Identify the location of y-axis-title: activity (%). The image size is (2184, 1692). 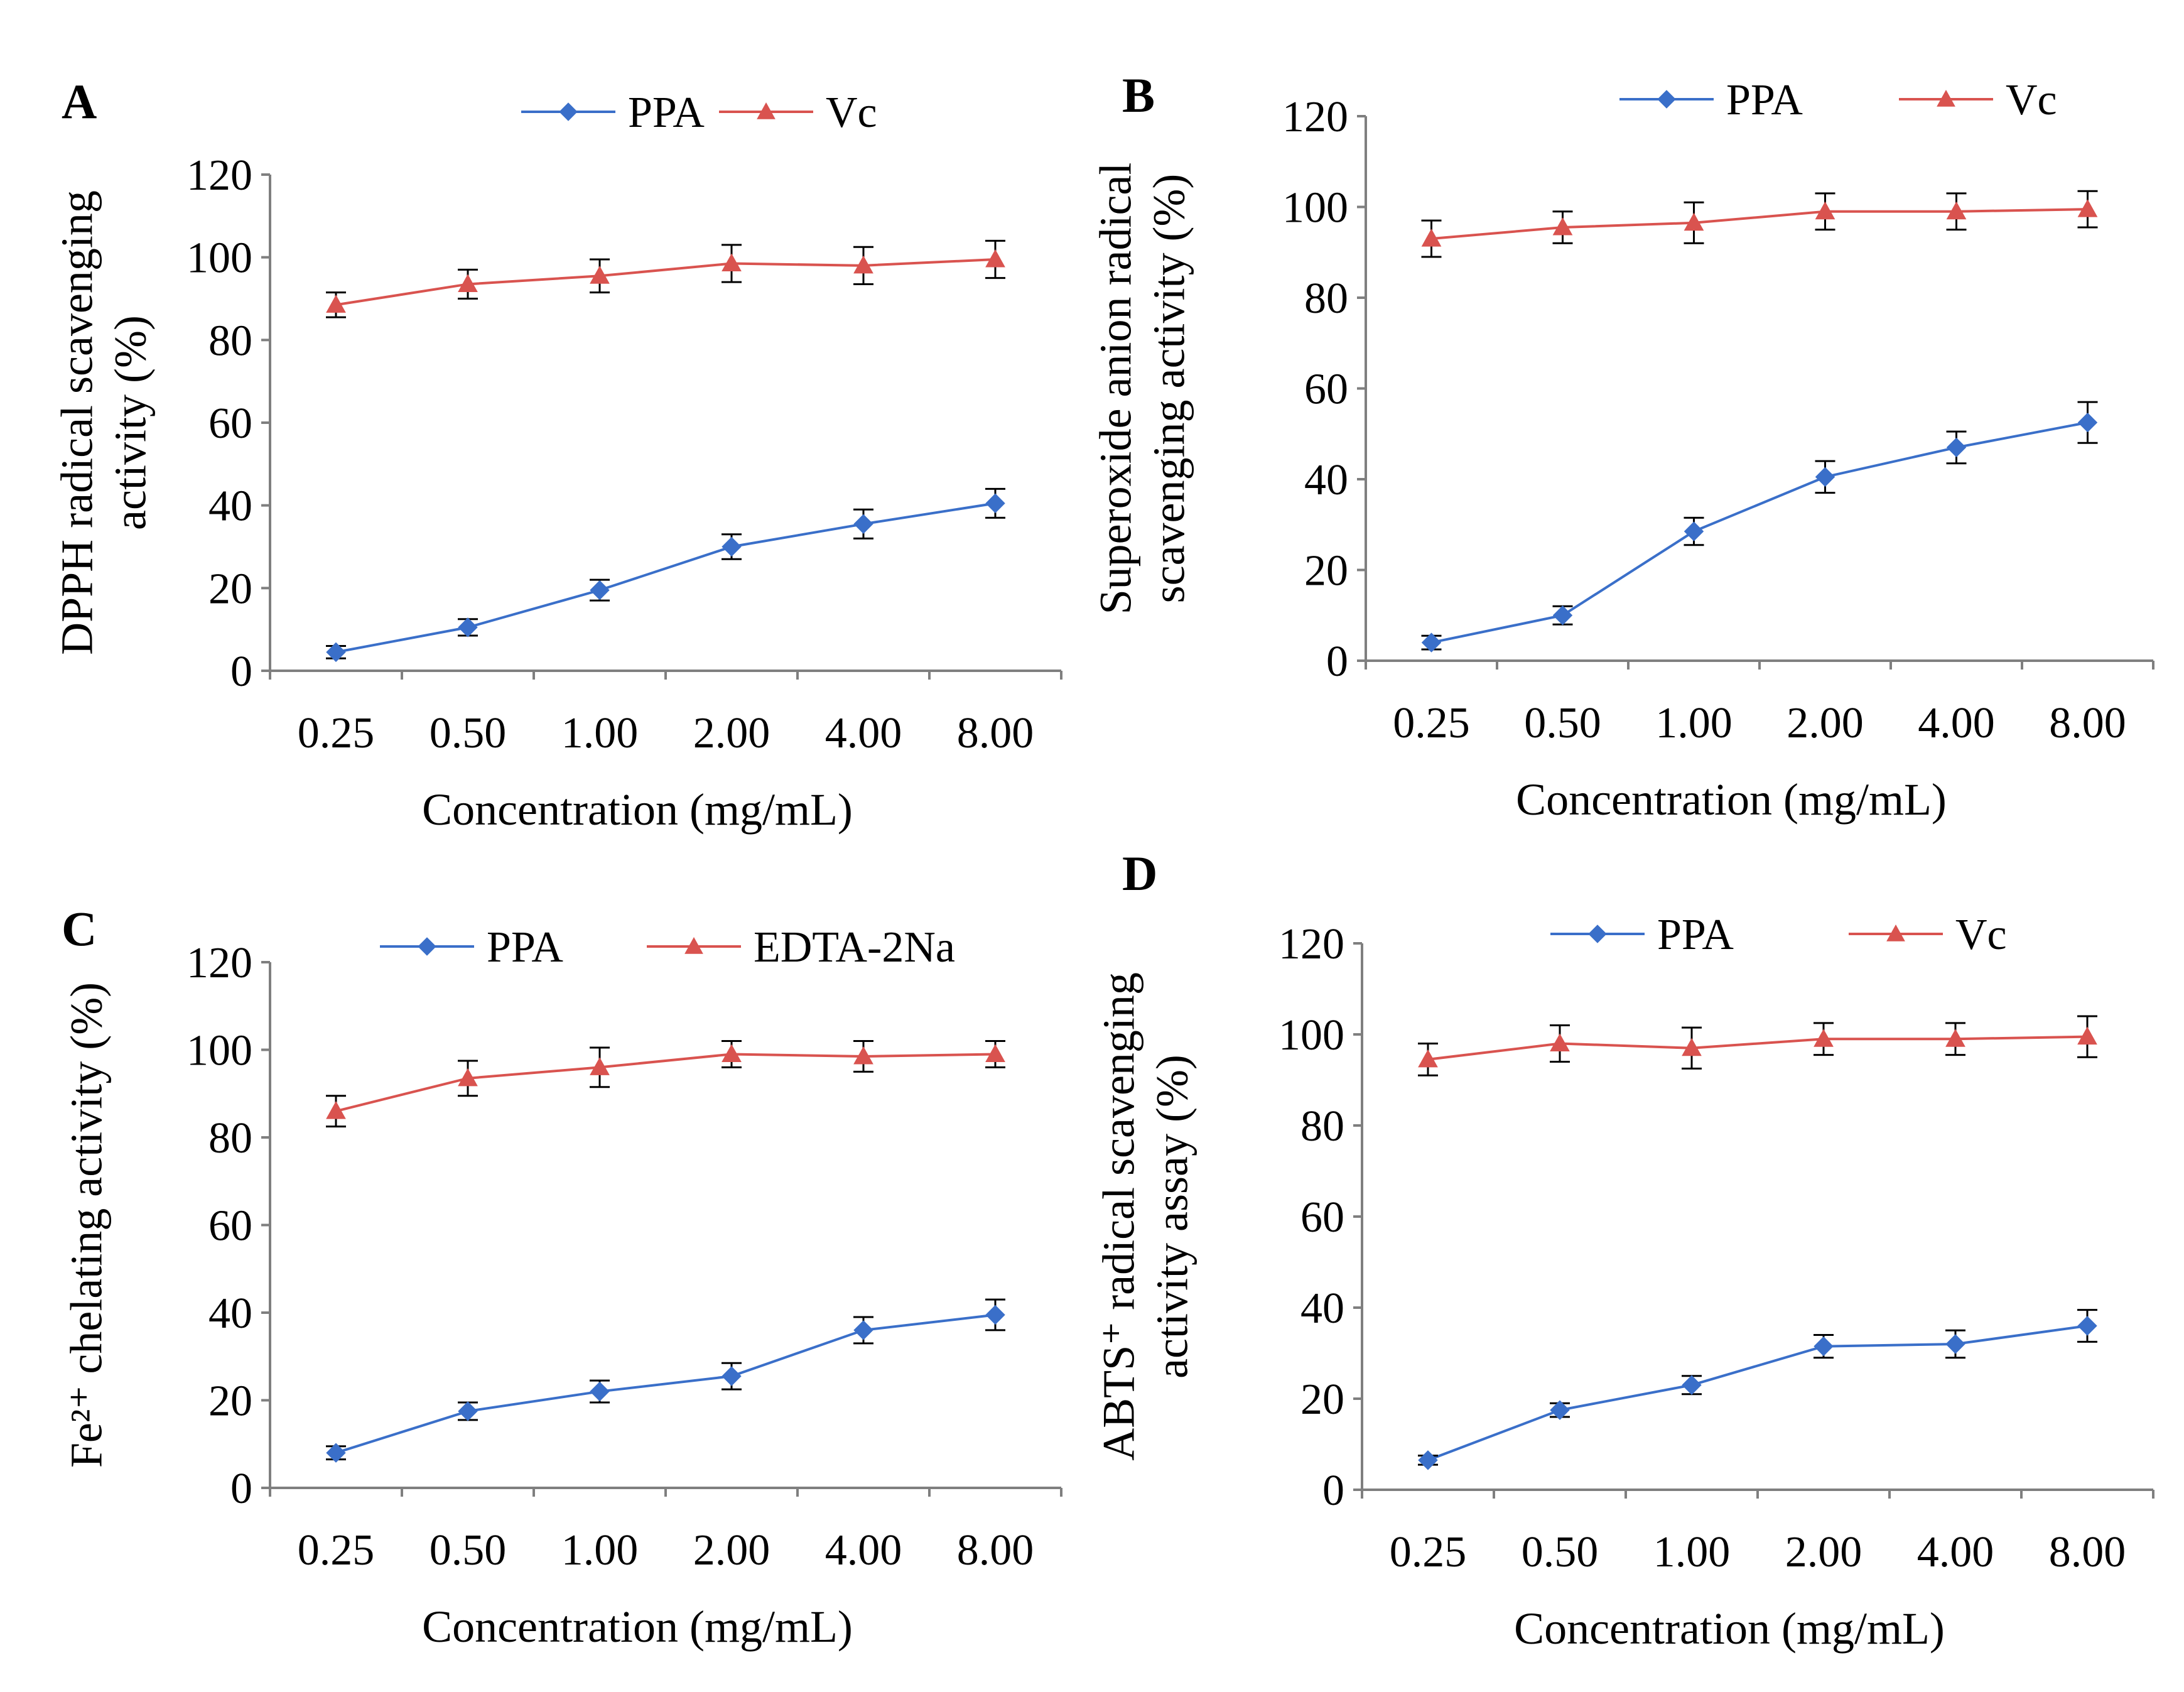
(130, 422).